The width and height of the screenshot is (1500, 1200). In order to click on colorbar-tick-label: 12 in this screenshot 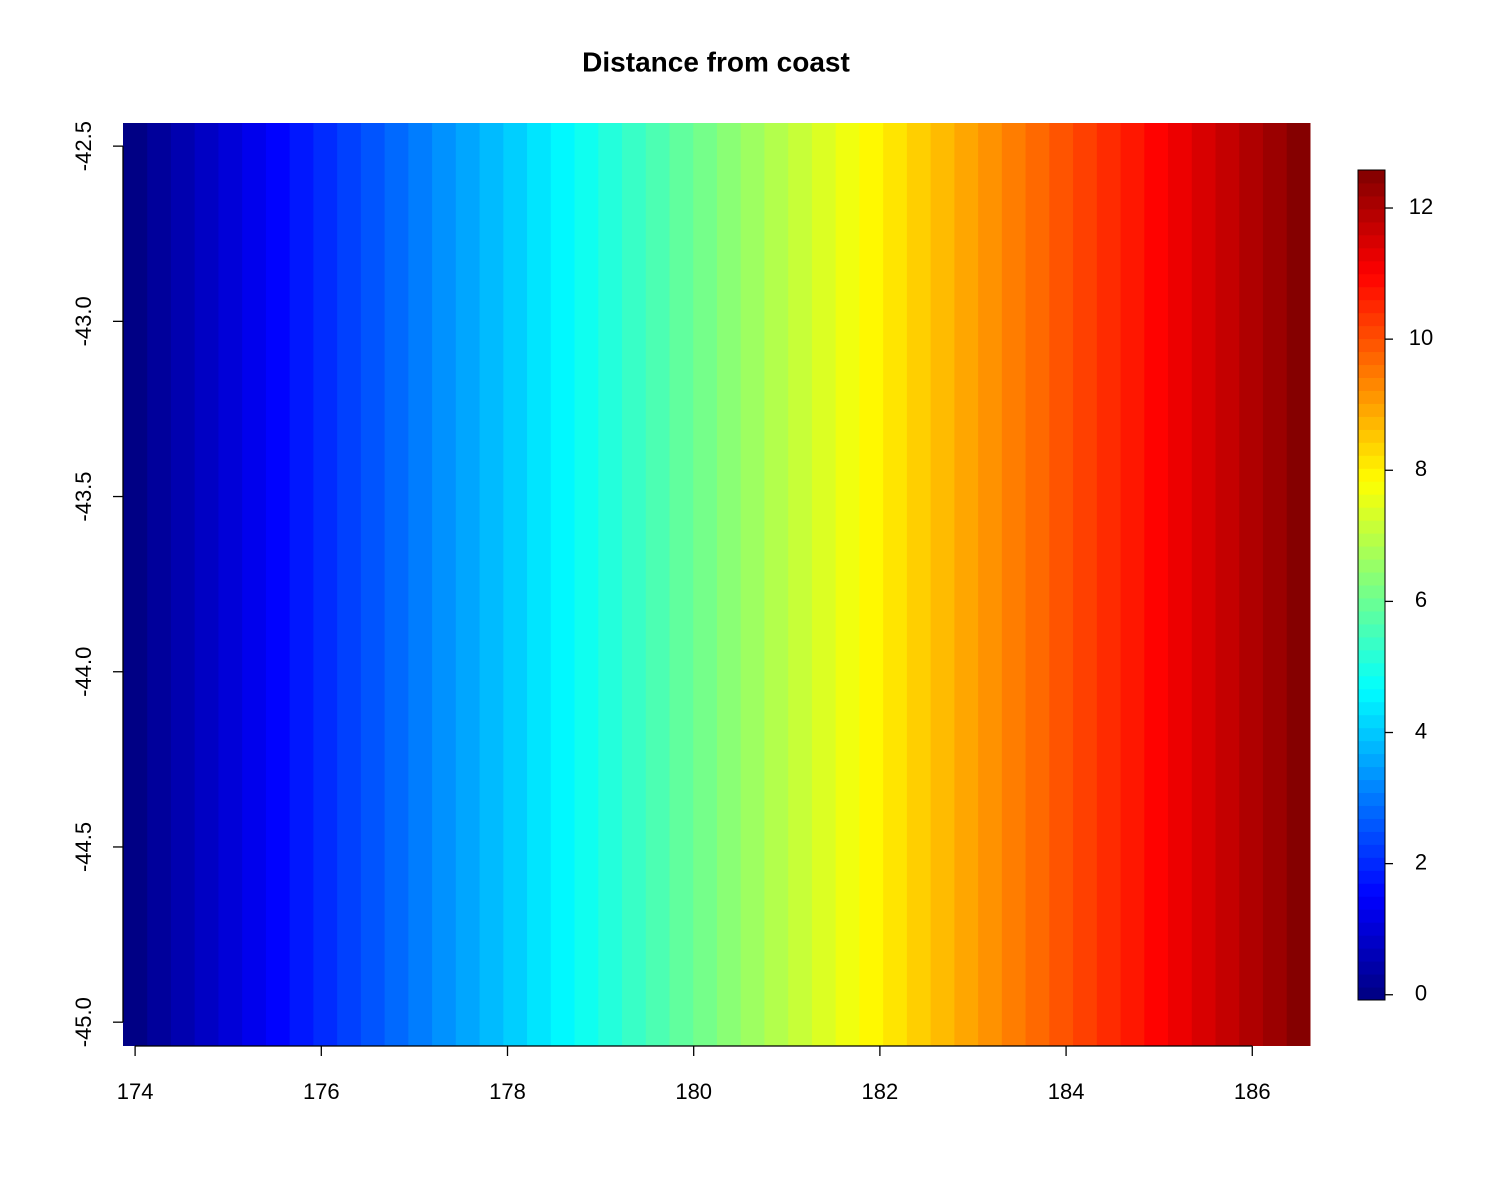, I will do `click(1421, 206)`.